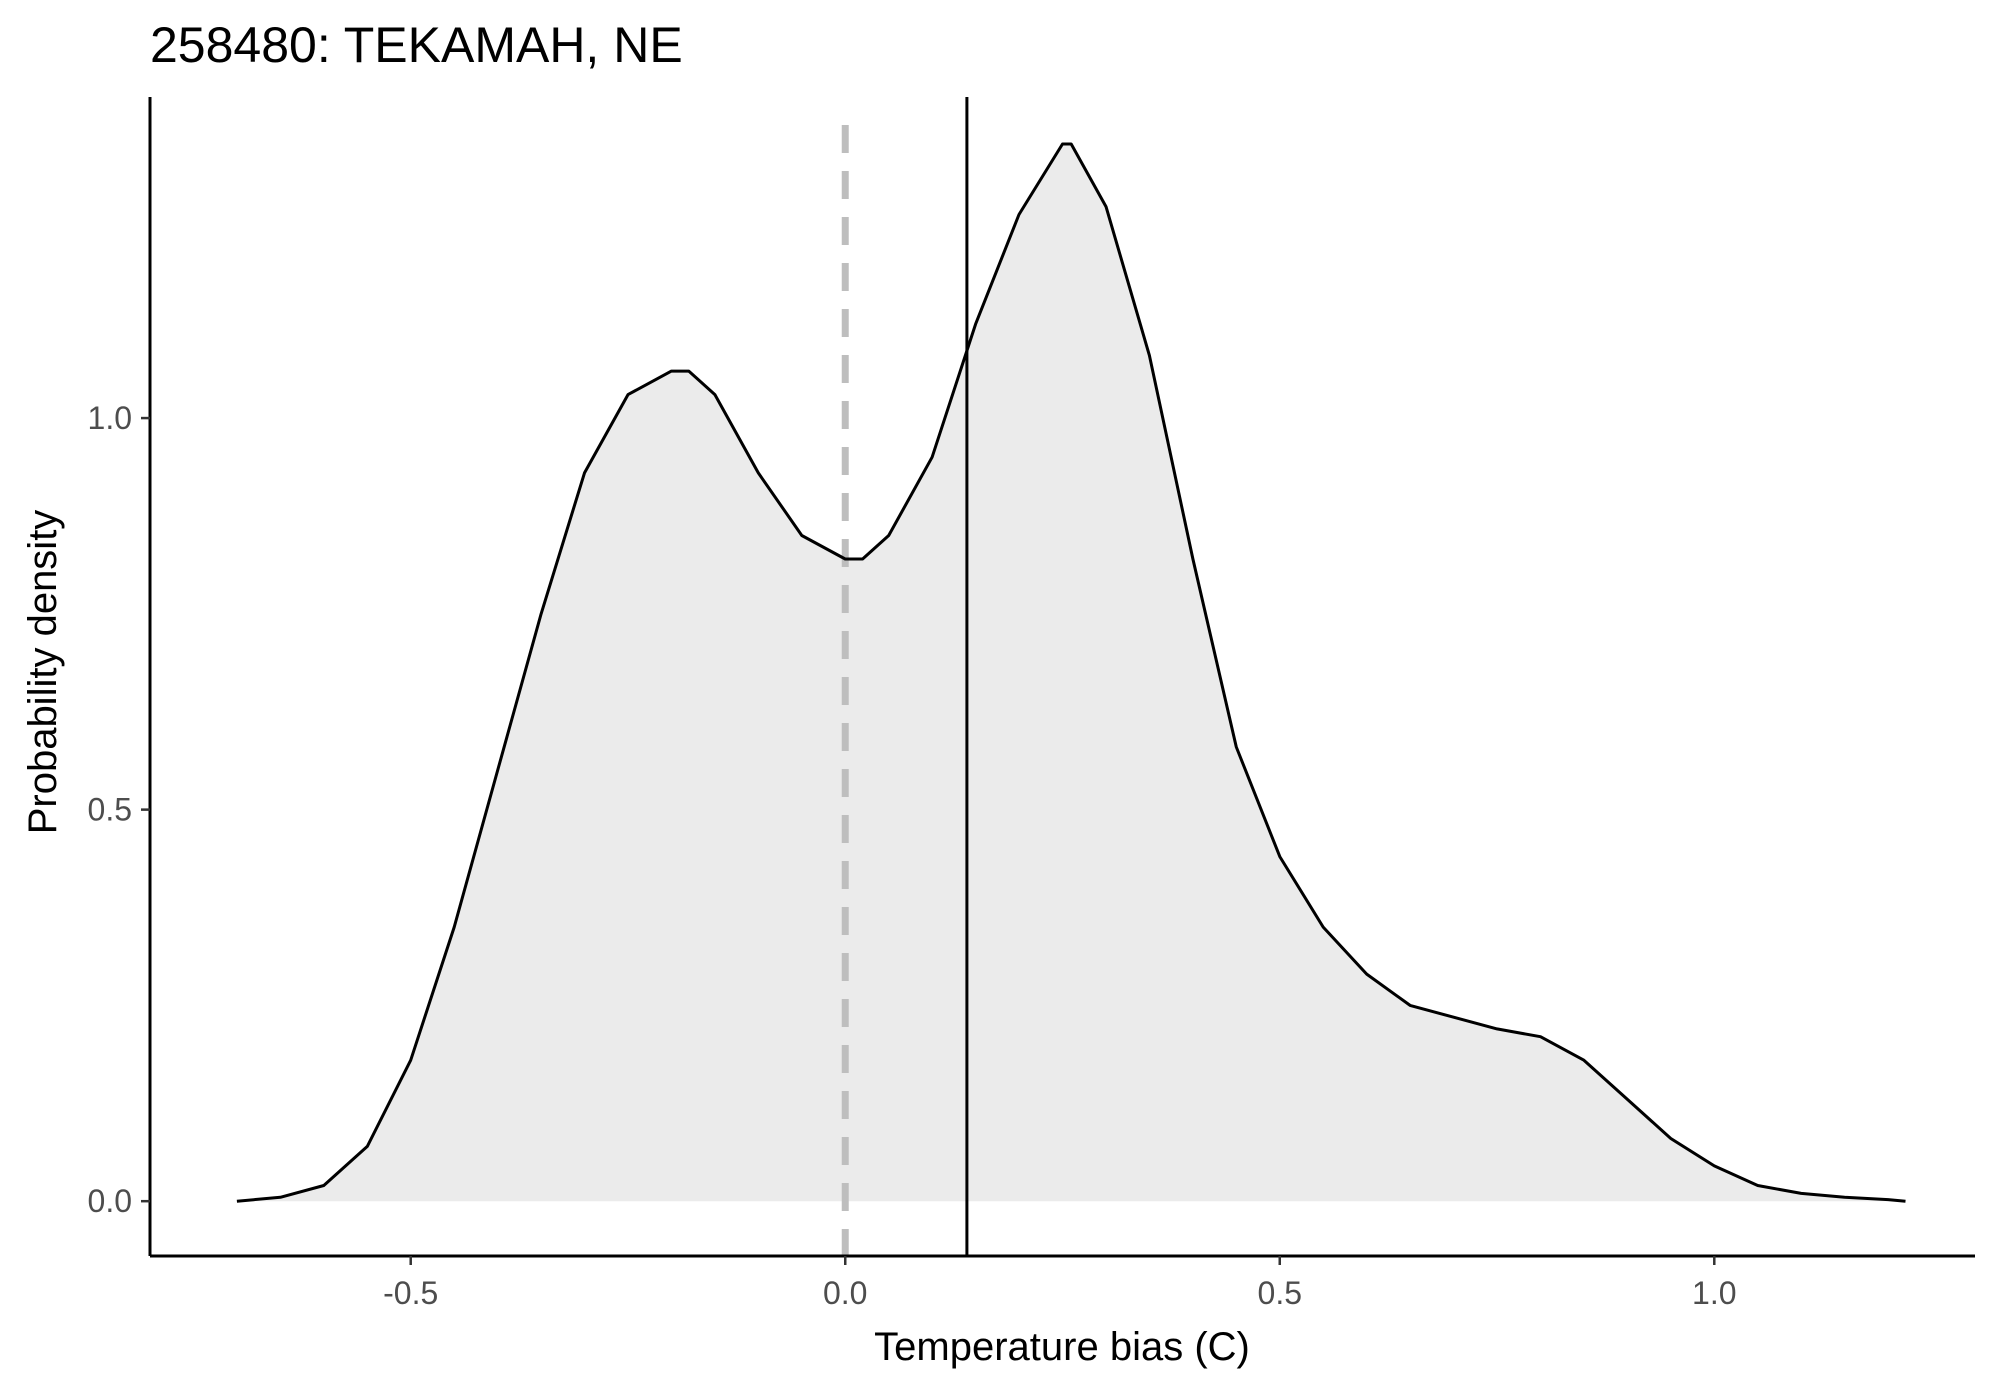 Image resolution: width=1990 pixels, height=1384 pixels. What do you see at coordinates (110, 810) in the screenshot?
I see `y-tick-label: 0.5` at bounding box center [110, 810].